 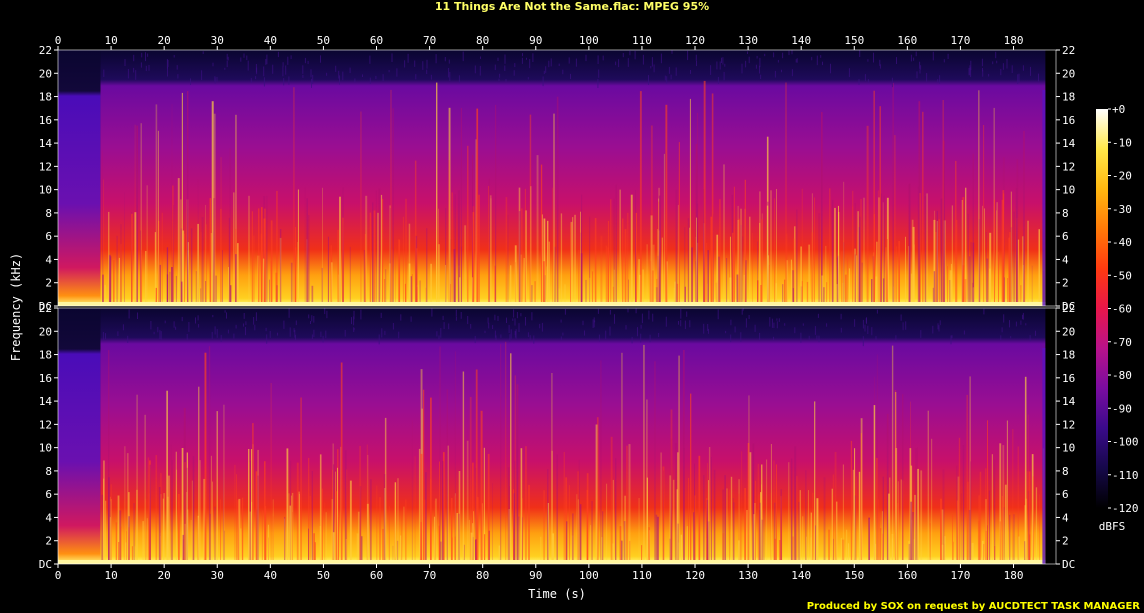 What do you see at coordinates (1068, 355) in the screenshot?
I see `y-tick-label-right: 18` at bounding box center [1068, 355].